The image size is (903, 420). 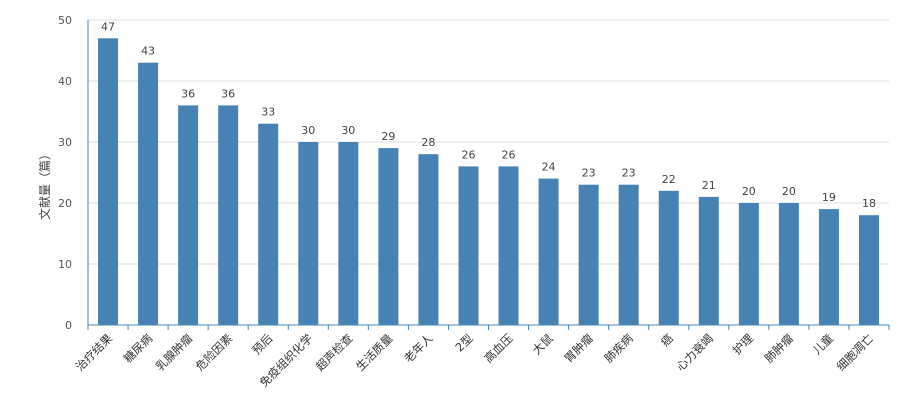 What do you see at coordinates (779, 348) in the screenshot?
I see `category-label: 肺肿瘤` at bounding box center [779, 348].